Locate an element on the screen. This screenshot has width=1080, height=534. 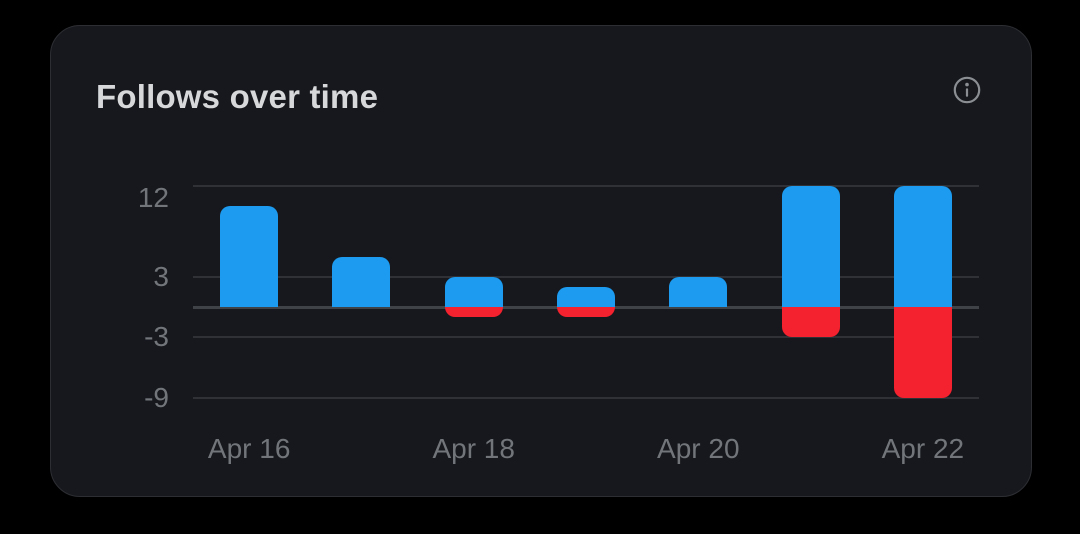
y-axis-tick-label: 3 is located at coordinates (161, 276).